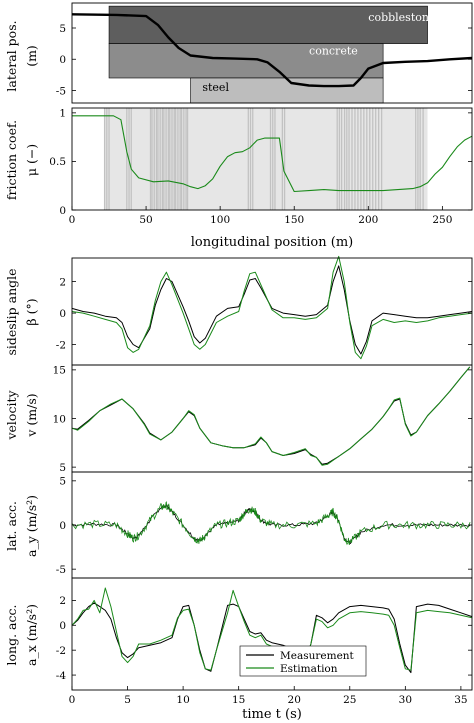 The width and height of the screenshot is (474, 723). Describe the element at coordinates (268, 24) in the screenshot. I see `region-cobblestone` at that location.